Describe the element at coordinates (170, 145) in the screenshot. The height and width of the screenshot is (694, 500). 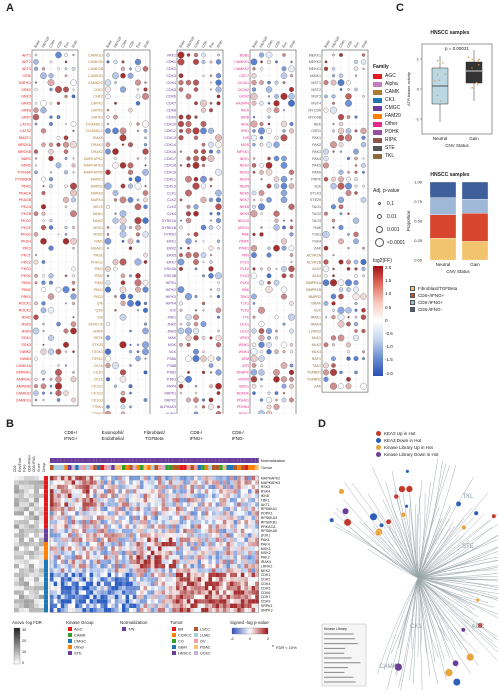
I see `kinase-label-cdk14: CDK14` at that location.